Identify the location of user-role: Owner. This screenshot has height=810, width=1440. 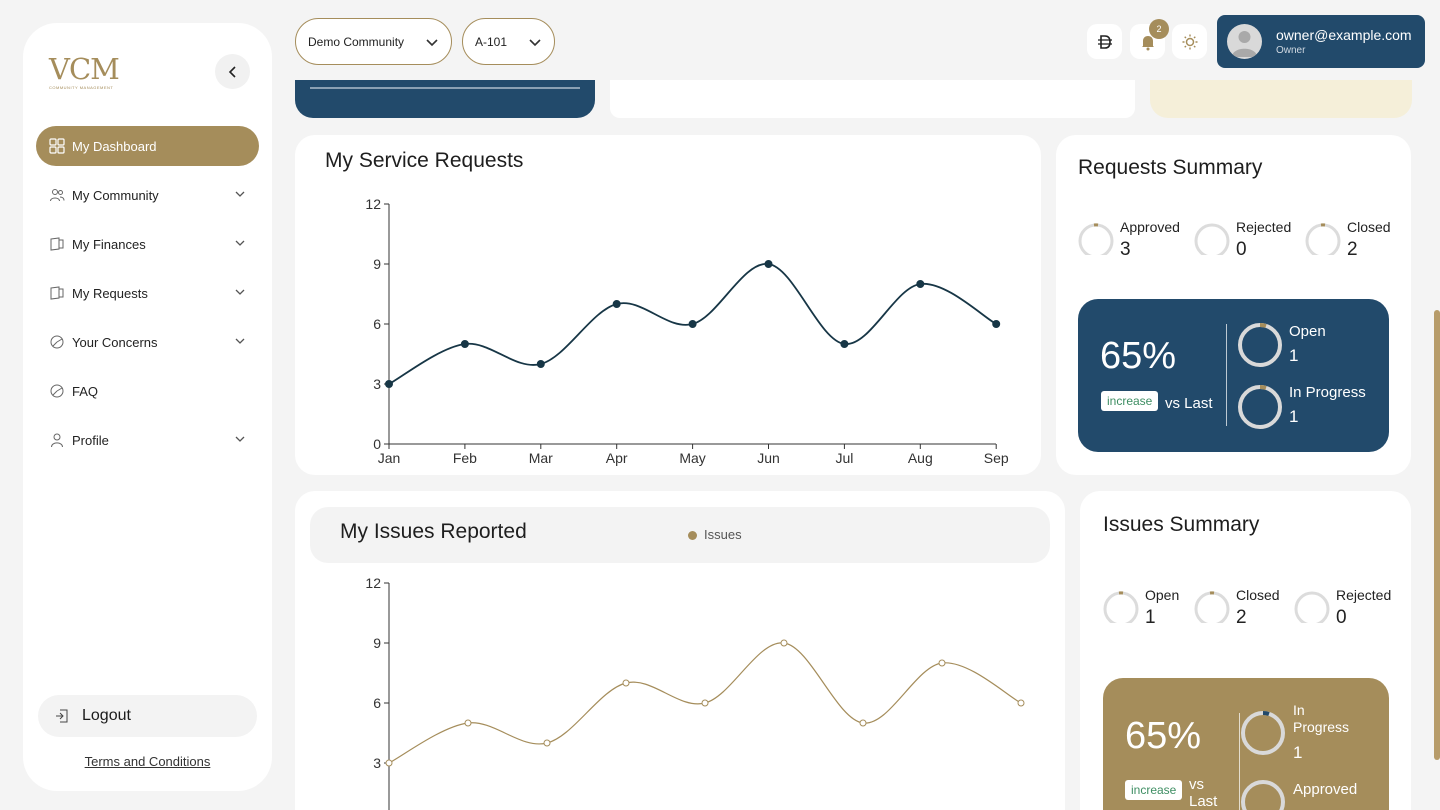
(1291, 50).